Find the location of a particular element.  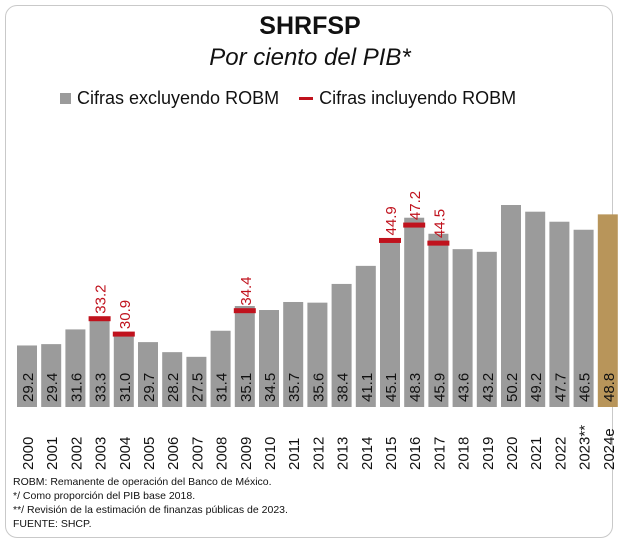

chart-title: SHRFSP is located at coordinates (310, 26).